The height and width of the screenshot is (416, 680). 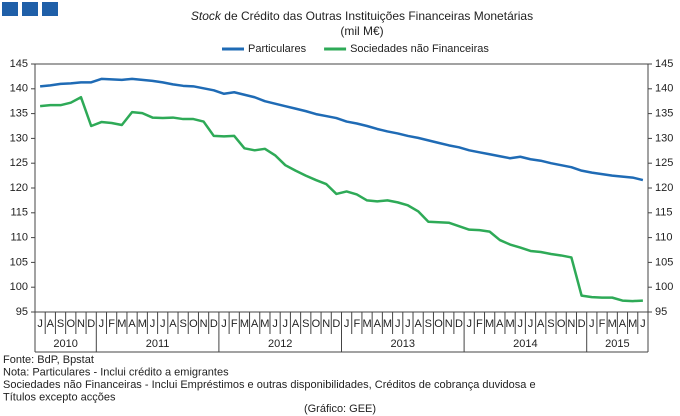 What do you see at coordinates (19, 114) in the screenshot?
I see `y-tick-label: 135` at bounding box center [19, 114].